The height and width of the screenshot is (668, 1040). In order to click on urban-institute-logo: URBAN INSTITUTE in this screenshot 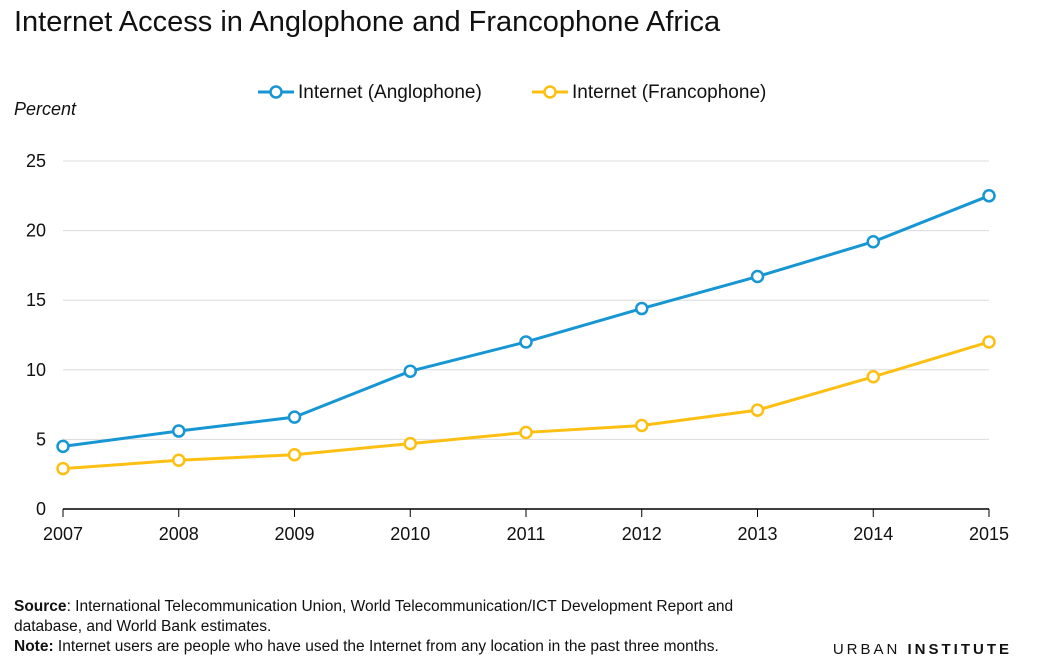, I will do `click(922, 649)`.